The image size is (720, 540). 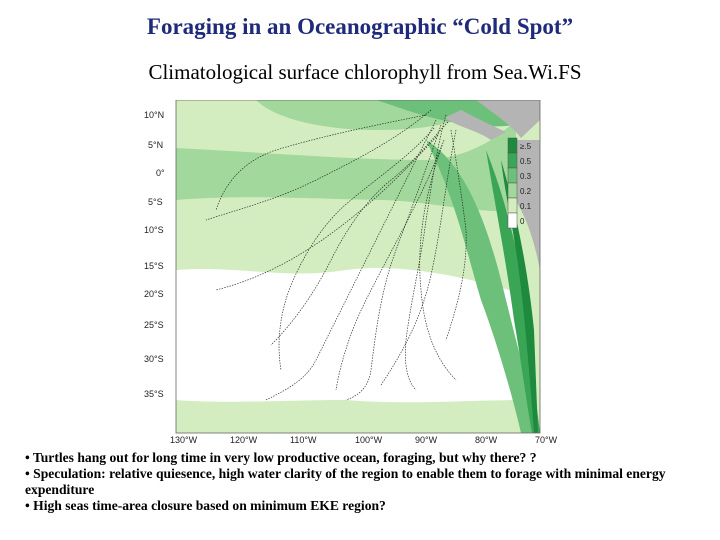 I want to click on lon-label: 90°W, so click(x=426, y=440).